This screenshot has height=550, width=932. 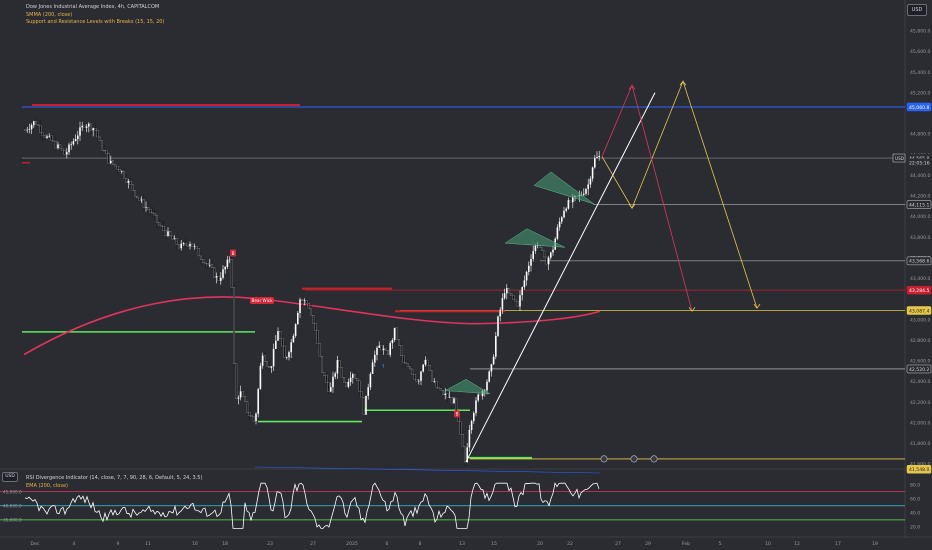 I want to click on time-tick-label: 2025, so click(x=352, y=544).